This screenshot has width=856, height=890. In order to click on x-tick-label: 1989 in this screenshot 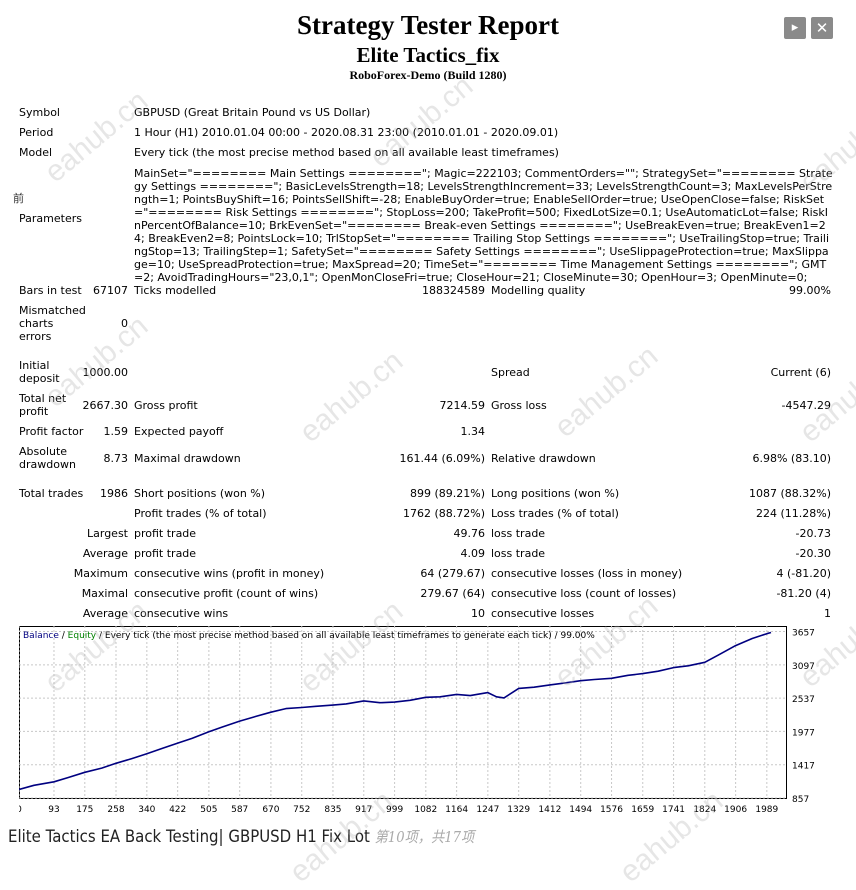, I will do `click(766, 810)`.